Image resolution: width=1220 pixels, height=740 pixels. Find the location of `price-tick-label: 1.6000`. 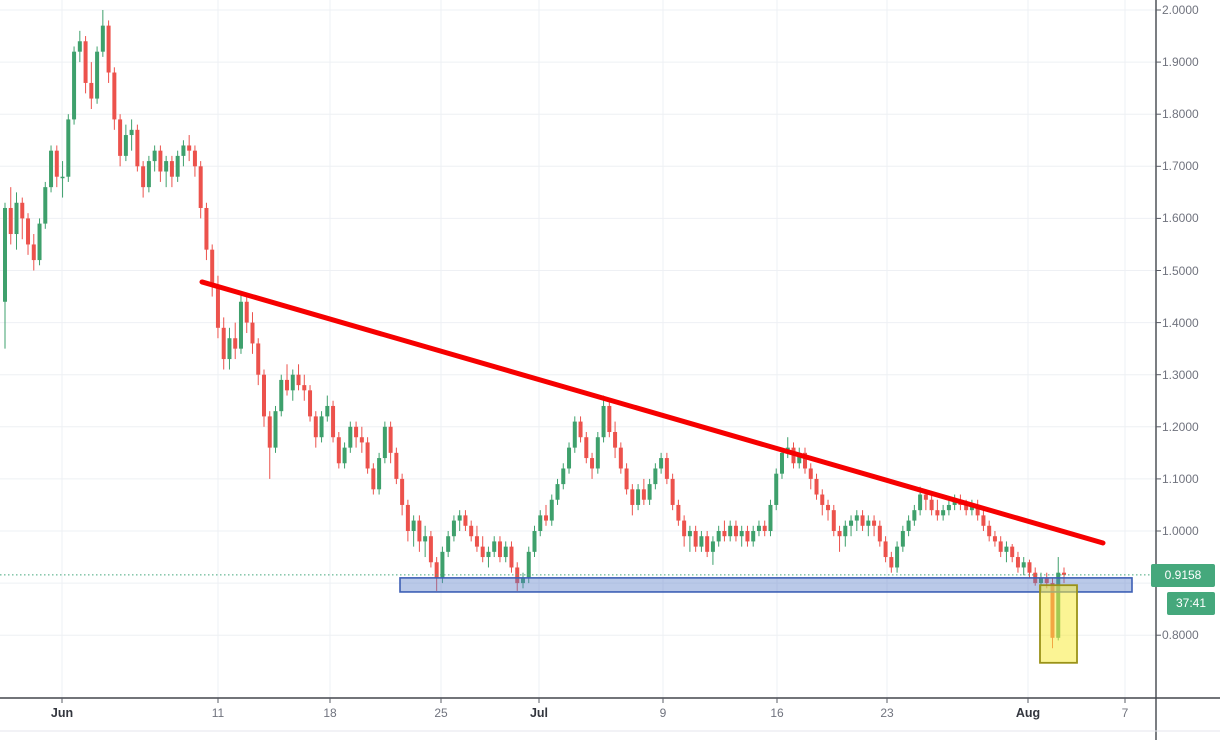

price-tick-label: 1.6000 is located at coordinates (1180, 218).